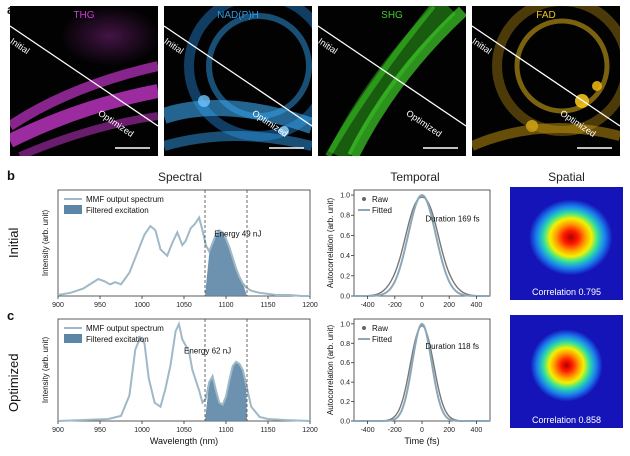 This screenshot has height=456, width=630. I want to click on spatial-heatmap-optimized: Correlation 0.858, so click(566, 371).